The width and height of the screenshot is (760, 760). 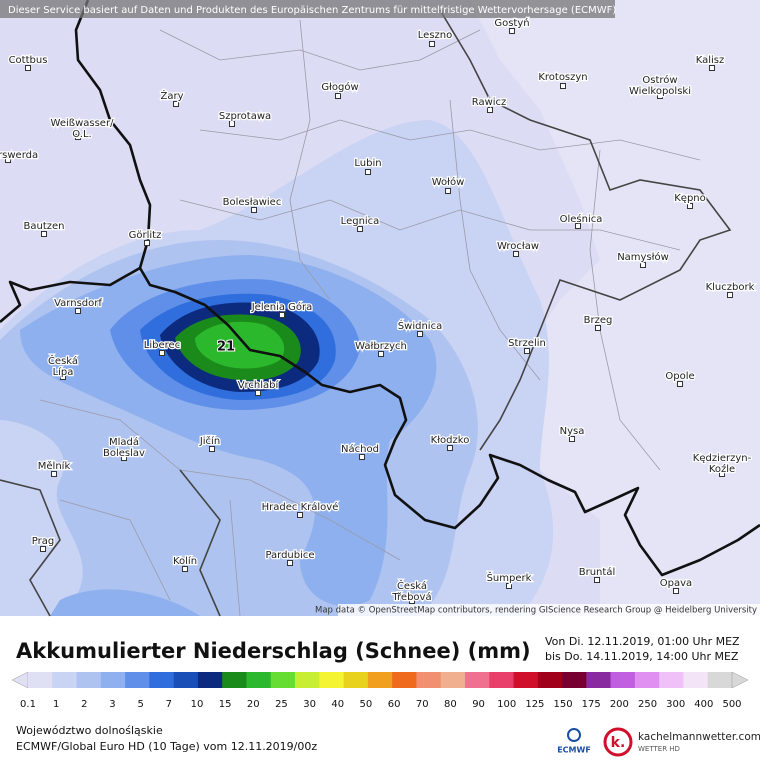 What do you see at coordinates (722, 458) in the screenshot?
I see `city-label: Kędzierzyn-` at bounding box center [722, 458].